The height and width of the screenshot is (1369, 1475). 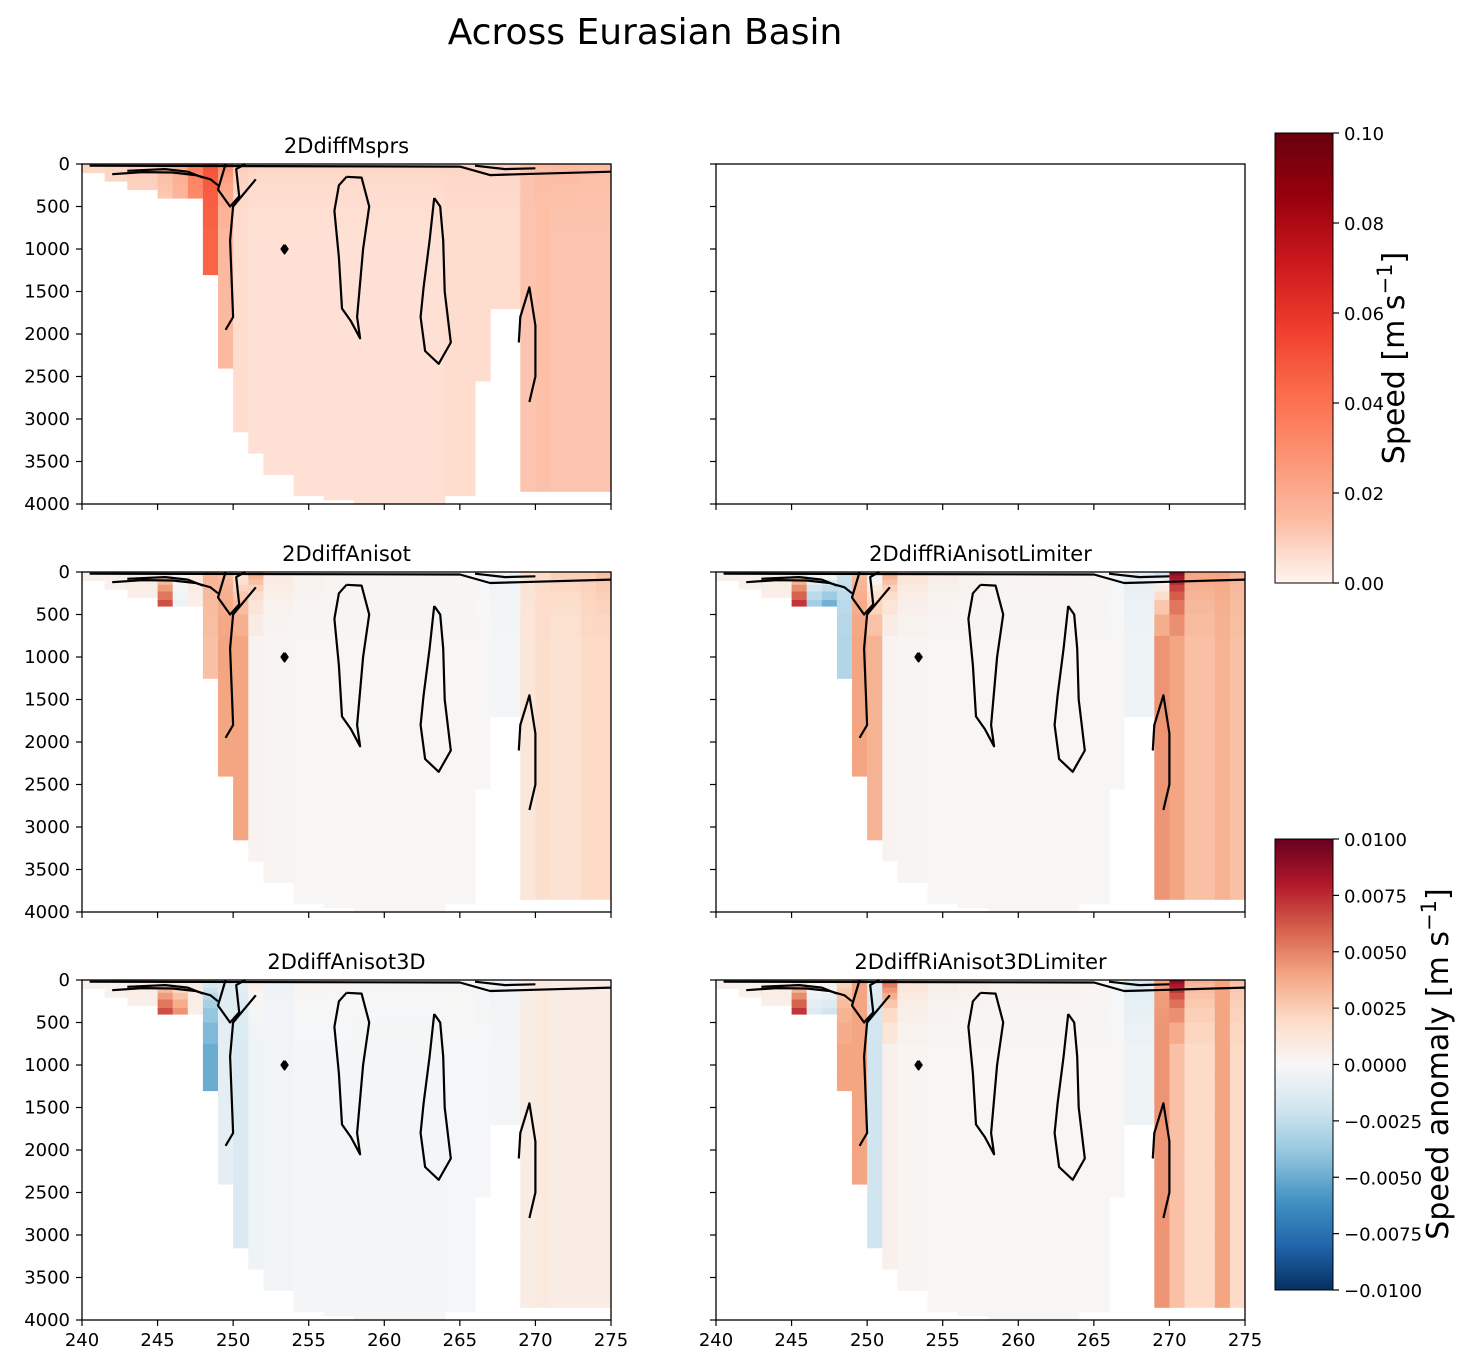 What do you see at coordinates (1364, 134) in the screenshot?
I see `colorbar-tick-label: 0.10` at bounding box center [1364, 134].